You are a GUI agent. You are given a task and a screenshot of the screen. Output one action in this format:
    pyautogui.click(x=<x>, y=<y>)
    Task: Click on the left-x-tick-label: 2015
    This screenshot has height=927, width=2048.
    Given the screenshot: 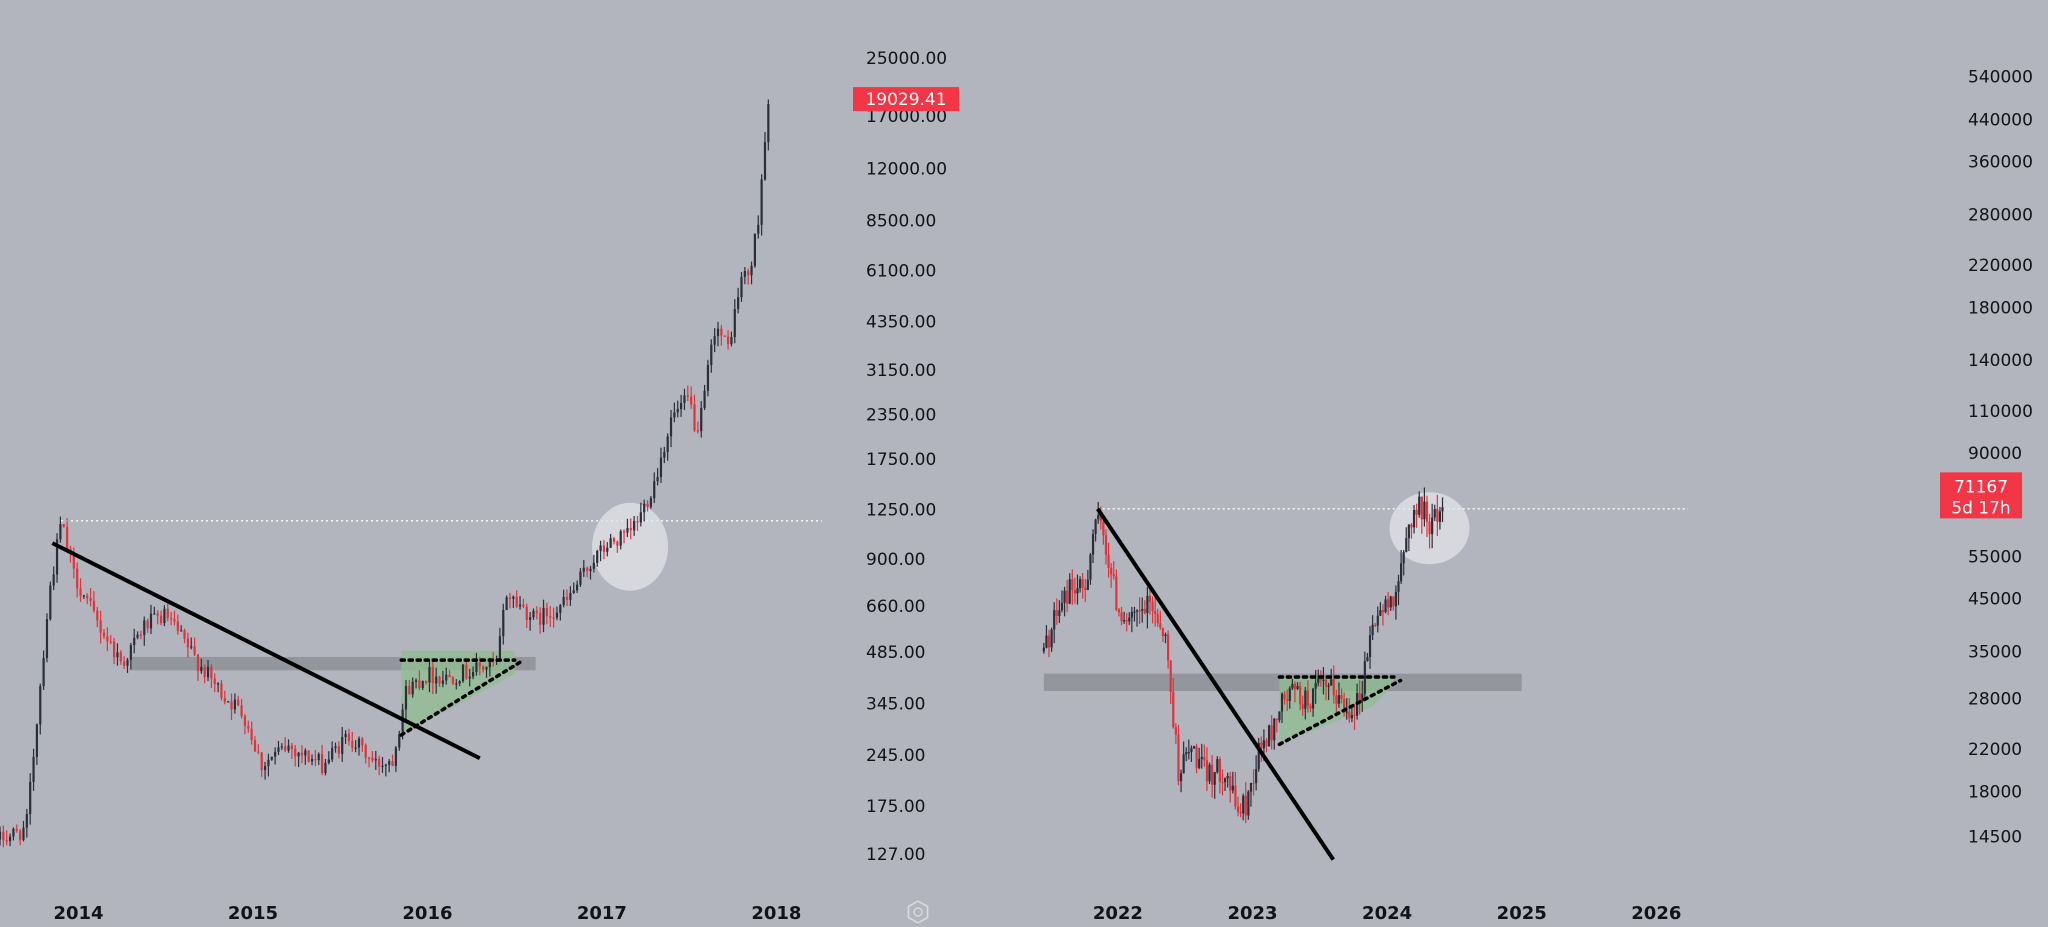 What is the action you would take?
    pyautogui.click(x=253, y=913)
    